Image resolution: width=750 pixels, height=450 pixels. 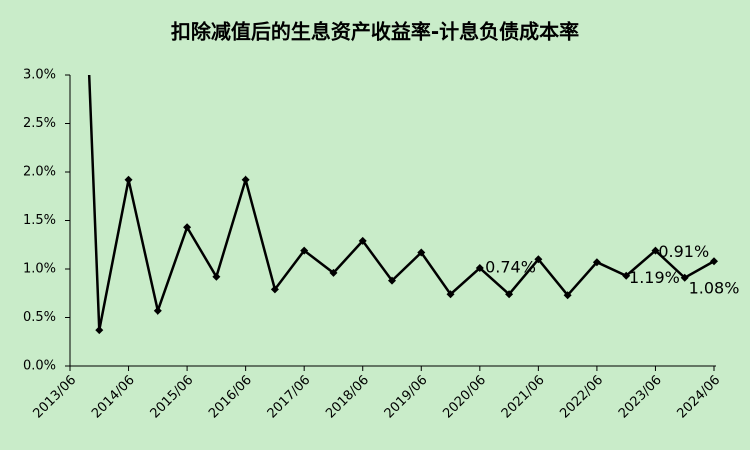 I want to click on x-tick-label: 2018/06, so click(x=347, y=397).